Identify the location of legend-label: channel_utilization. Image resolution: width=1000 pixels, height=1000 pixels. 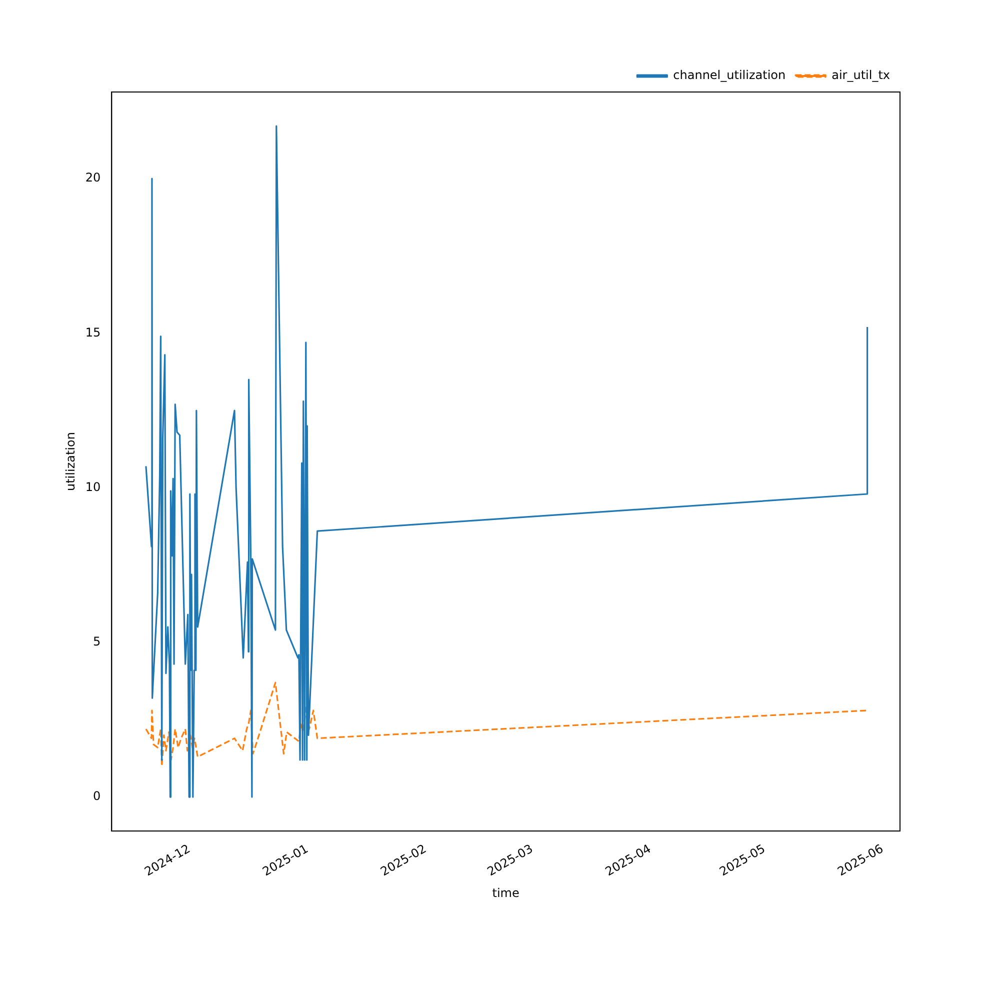
(729, 75).